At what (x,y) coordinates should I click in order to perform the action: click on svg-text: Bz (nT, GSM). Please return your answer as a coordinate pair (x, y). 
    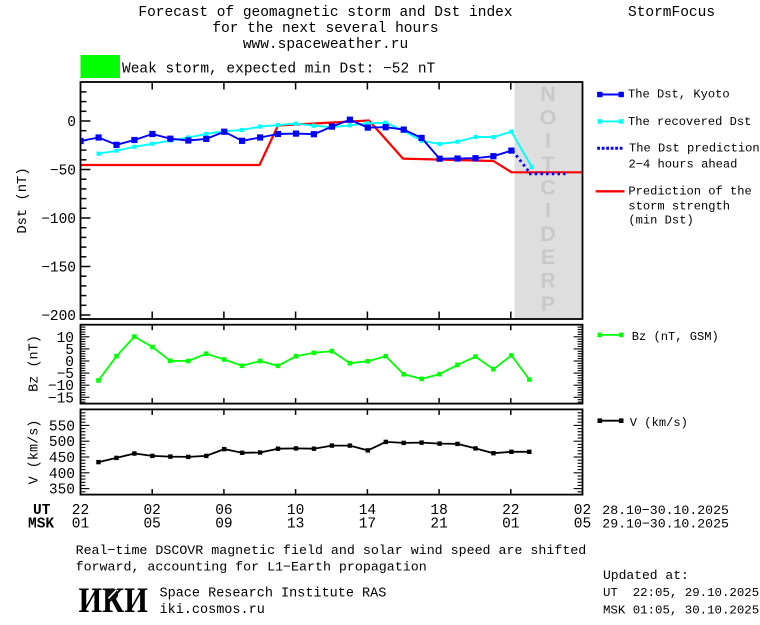
    Looking at the image, I should click on (675, 337).